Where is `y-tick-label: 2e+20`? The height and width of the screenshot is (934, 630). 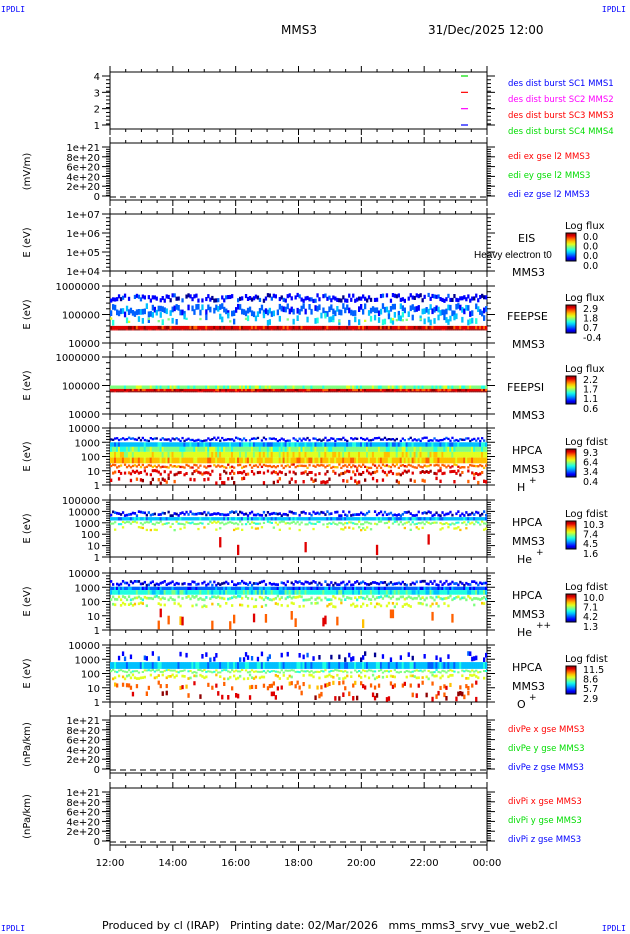
y-tick-label: 2e+20 is located at coordinates (83, 187).